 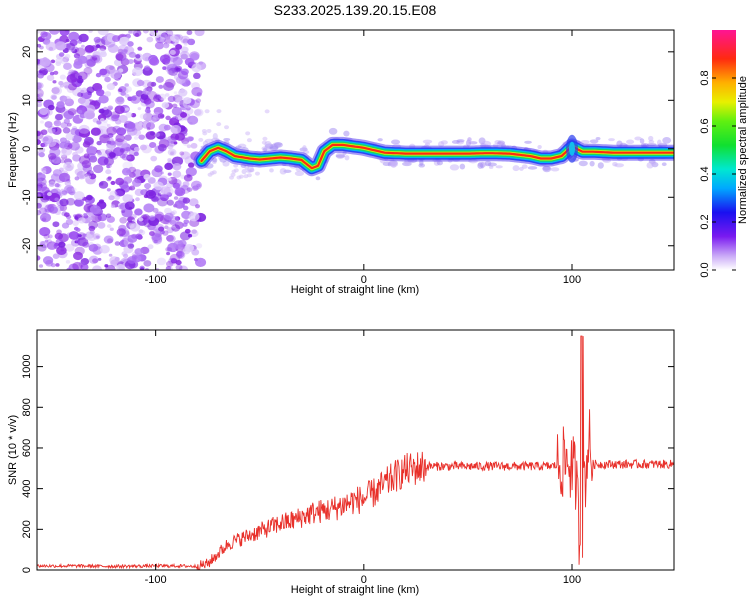 What do you see at coordinates (705, 221) in the screenshot?
I see `colorbar-tick-label: 0.2` at bounding box center [705, 221].